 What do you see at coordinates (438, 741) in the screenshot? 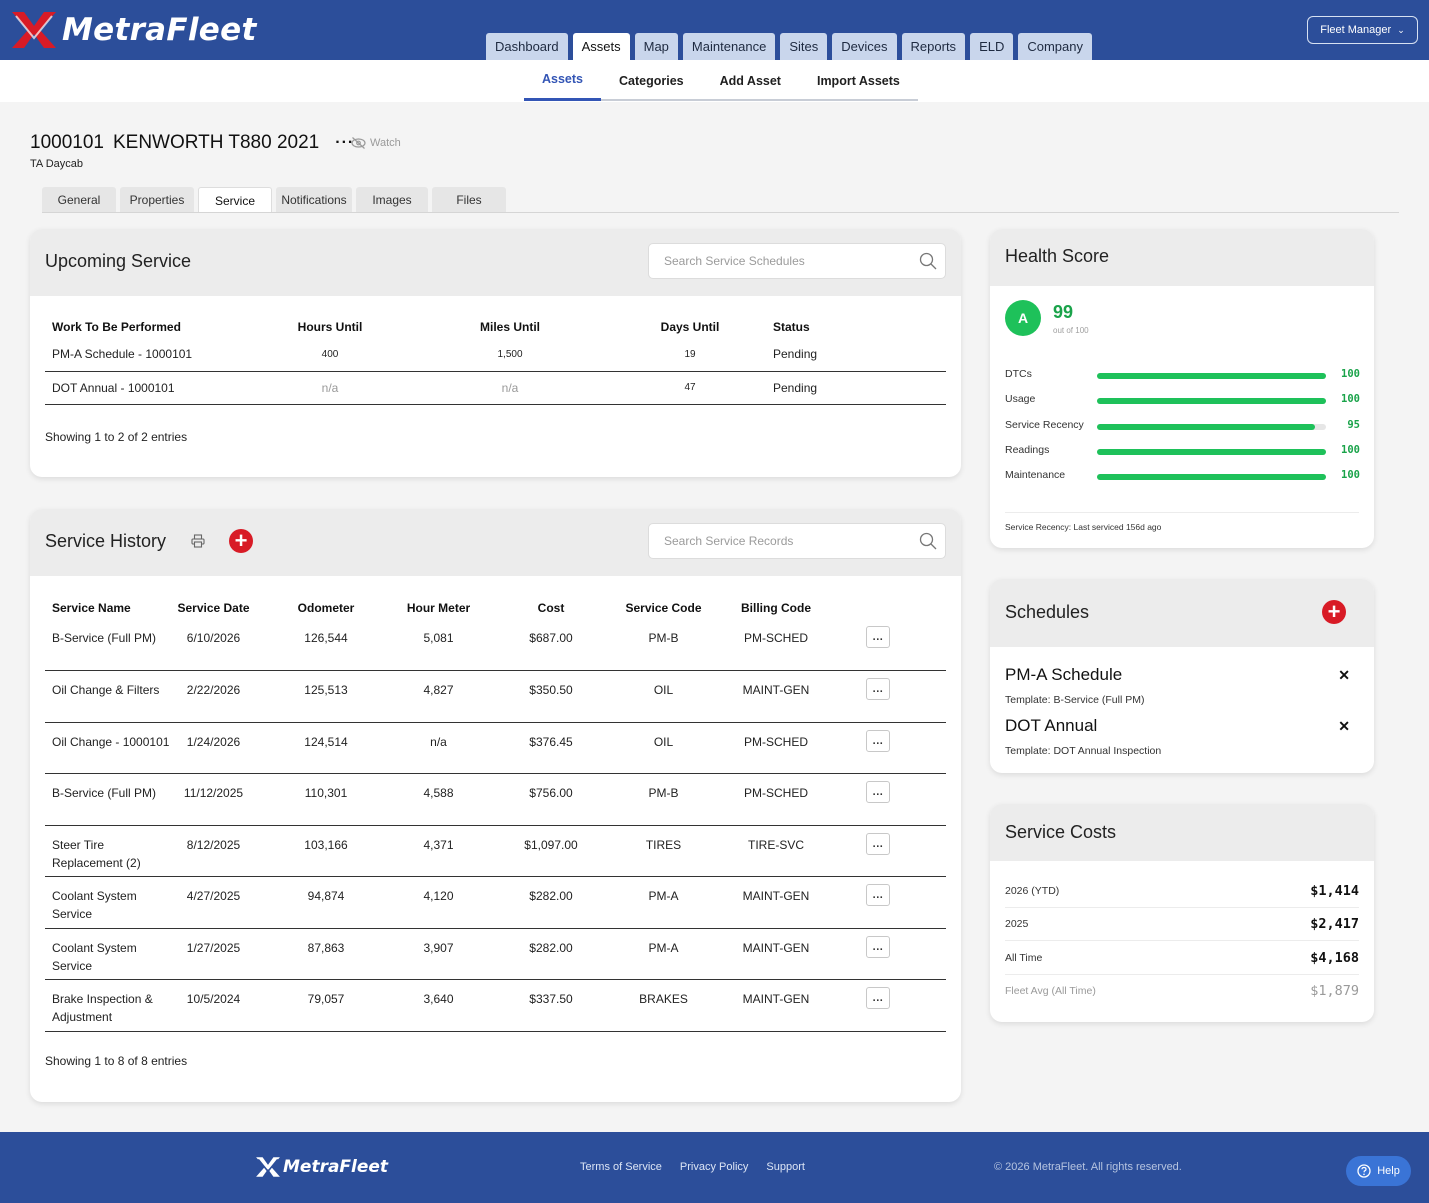
I see `hour-meter-cell: n/a` at bounding box center [438, 741].